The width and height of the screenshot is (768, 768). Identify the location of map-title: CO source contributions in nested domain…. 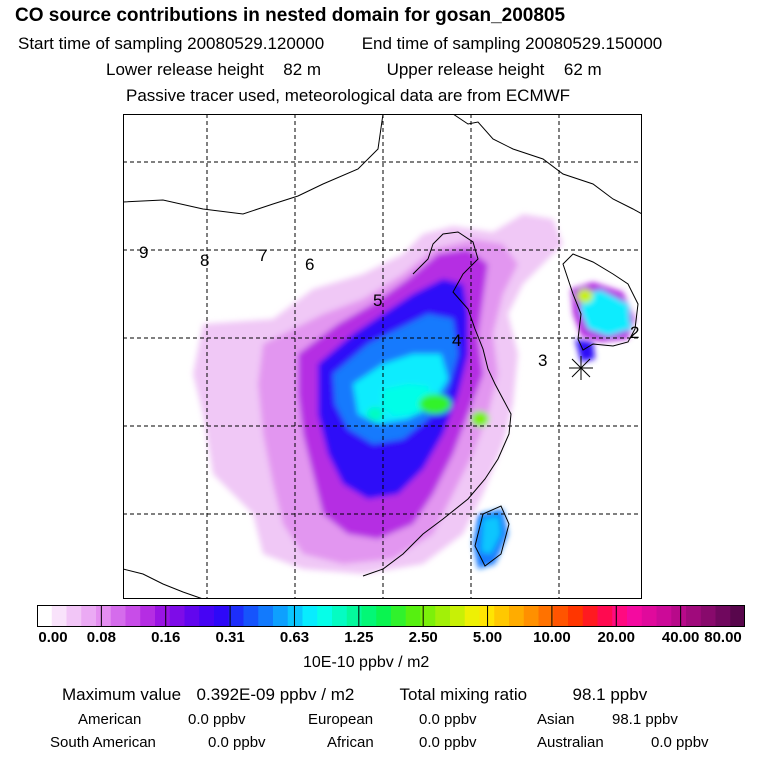
(290, 15).